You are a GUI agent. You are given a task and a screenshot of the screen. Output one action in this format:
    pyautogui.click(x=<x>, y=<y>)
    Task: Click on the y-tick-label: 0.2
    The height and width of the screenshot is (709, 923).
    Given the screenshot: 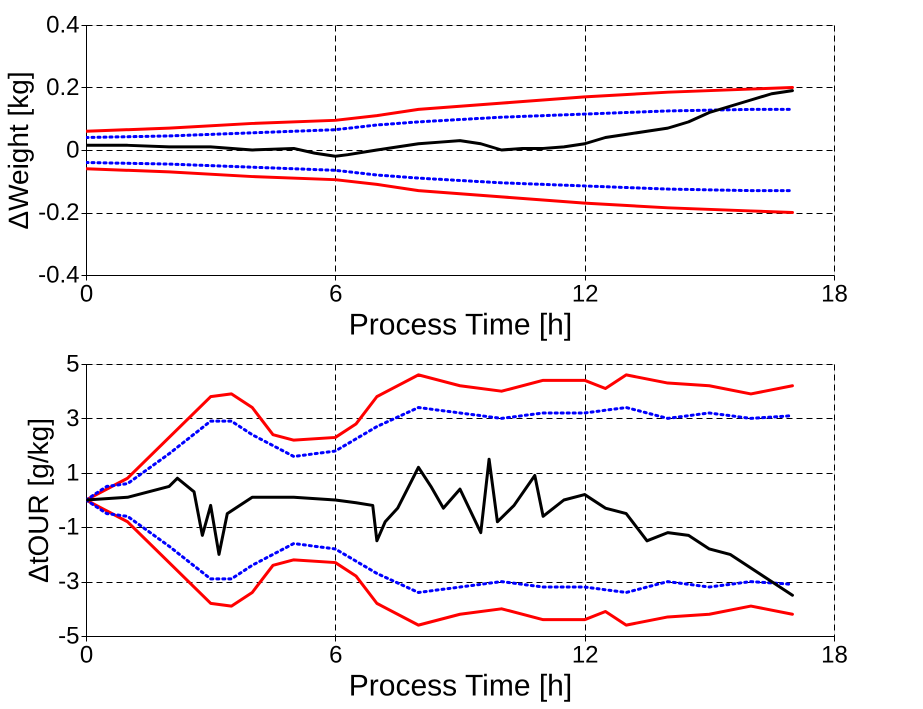 What is the action you would take?
    pyautogui.click(x=63, y=87)
    